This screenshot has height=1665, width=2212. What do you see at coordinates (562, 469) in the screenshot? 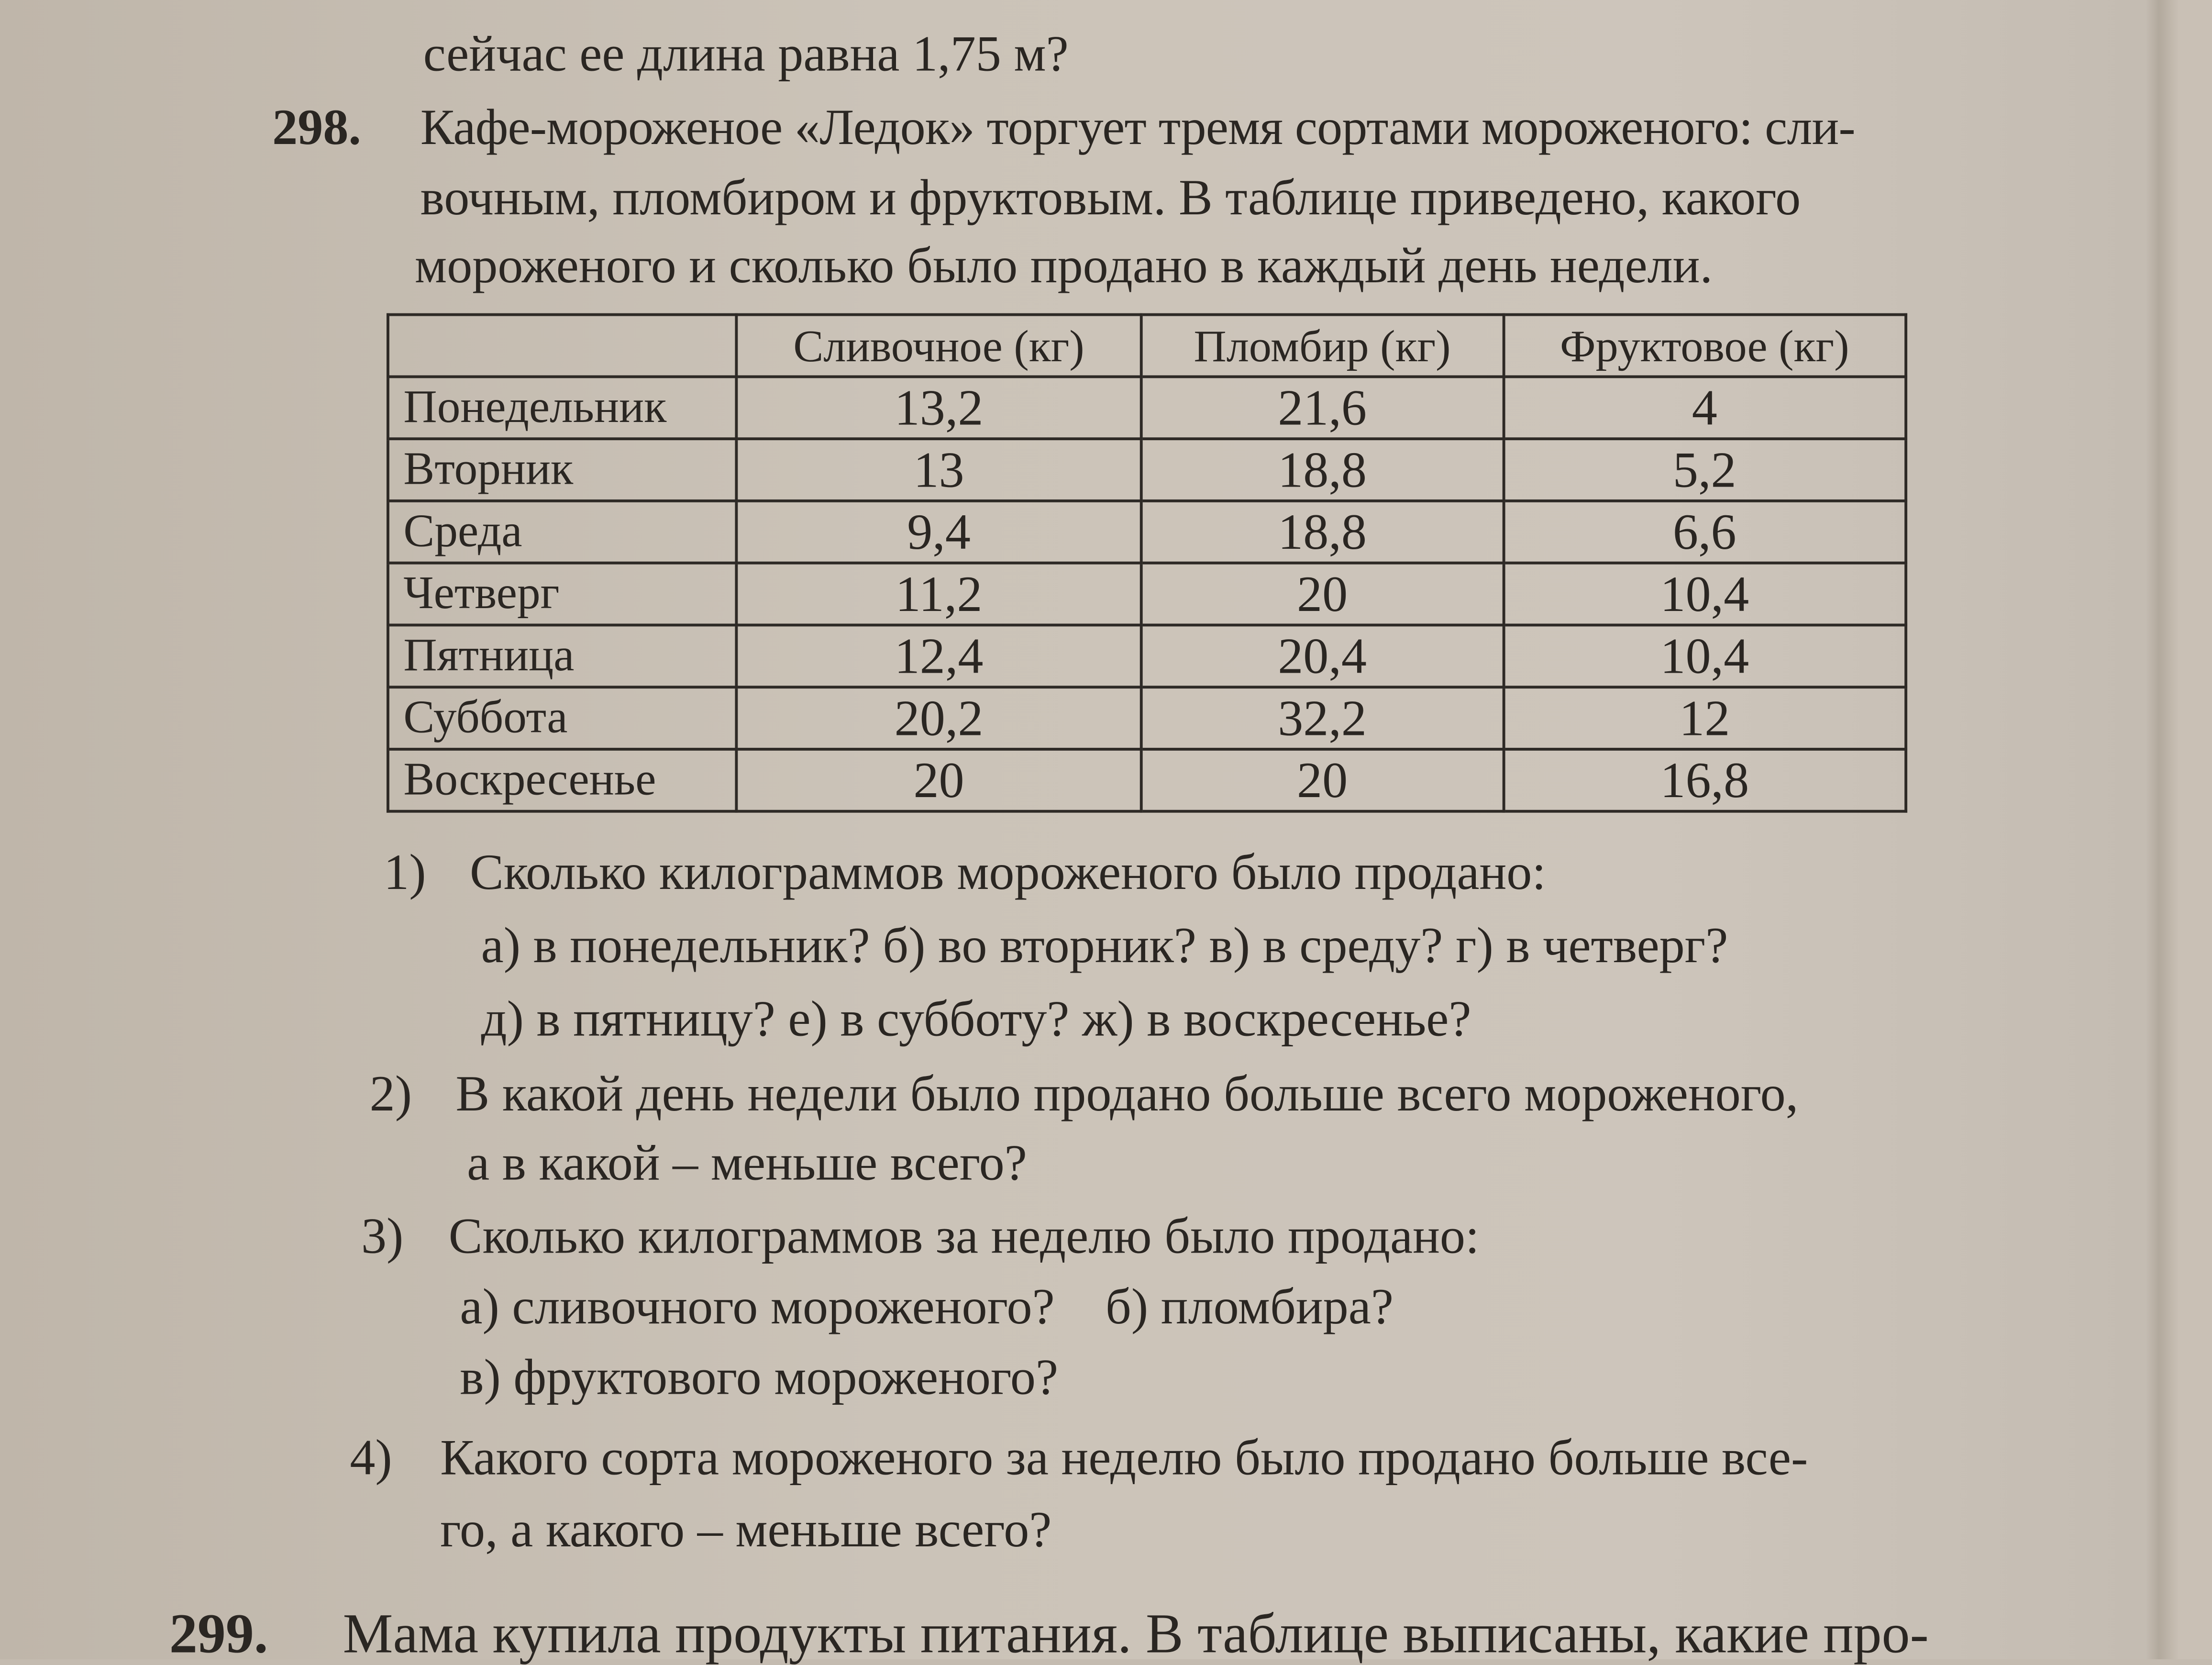
I see `day-cell: Вторник` at bounding box center [562, 469].